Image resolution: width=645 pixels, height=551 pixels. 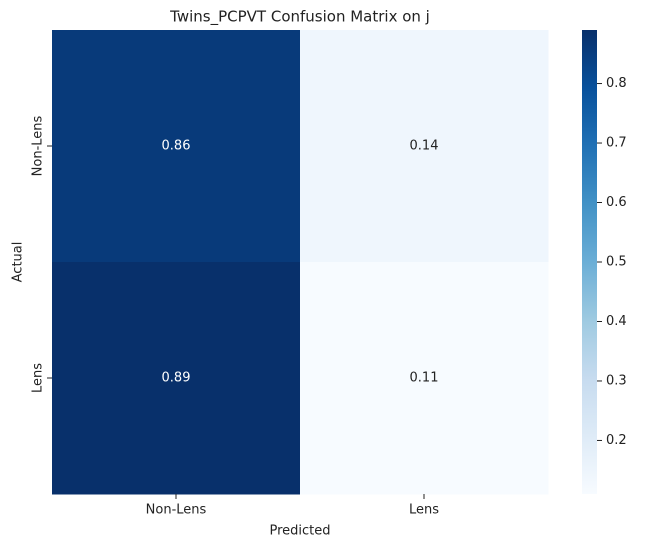 I want to click on cell-label: 0.11, so click(x=424, y=378).